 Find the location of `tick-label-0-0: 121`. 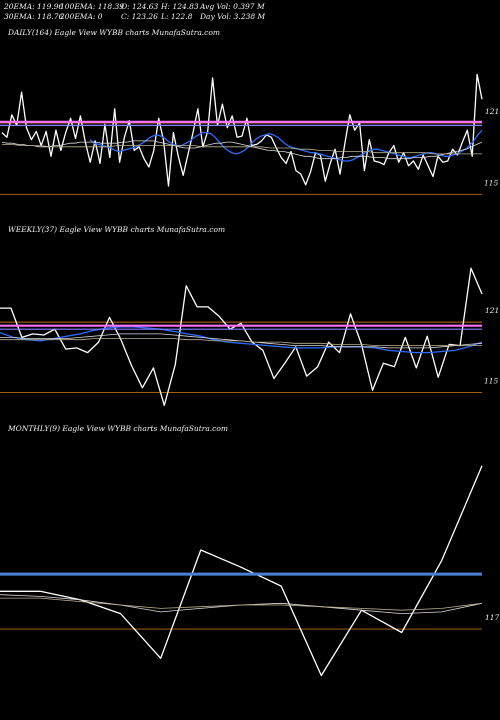

tick-label-0-0: 121 is located at coordinates (492, 111).